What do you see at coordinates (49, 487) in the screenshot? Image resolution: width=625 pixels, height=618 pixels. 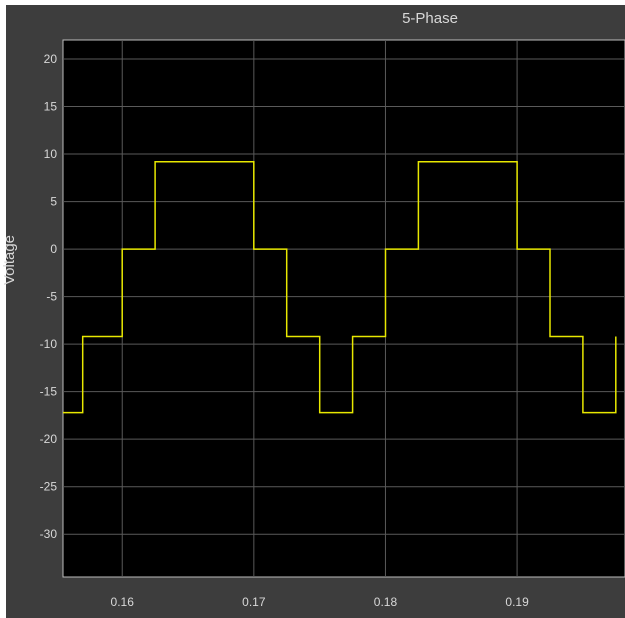 I see `y-tick-label: -25` at bounding box center [49, 487].